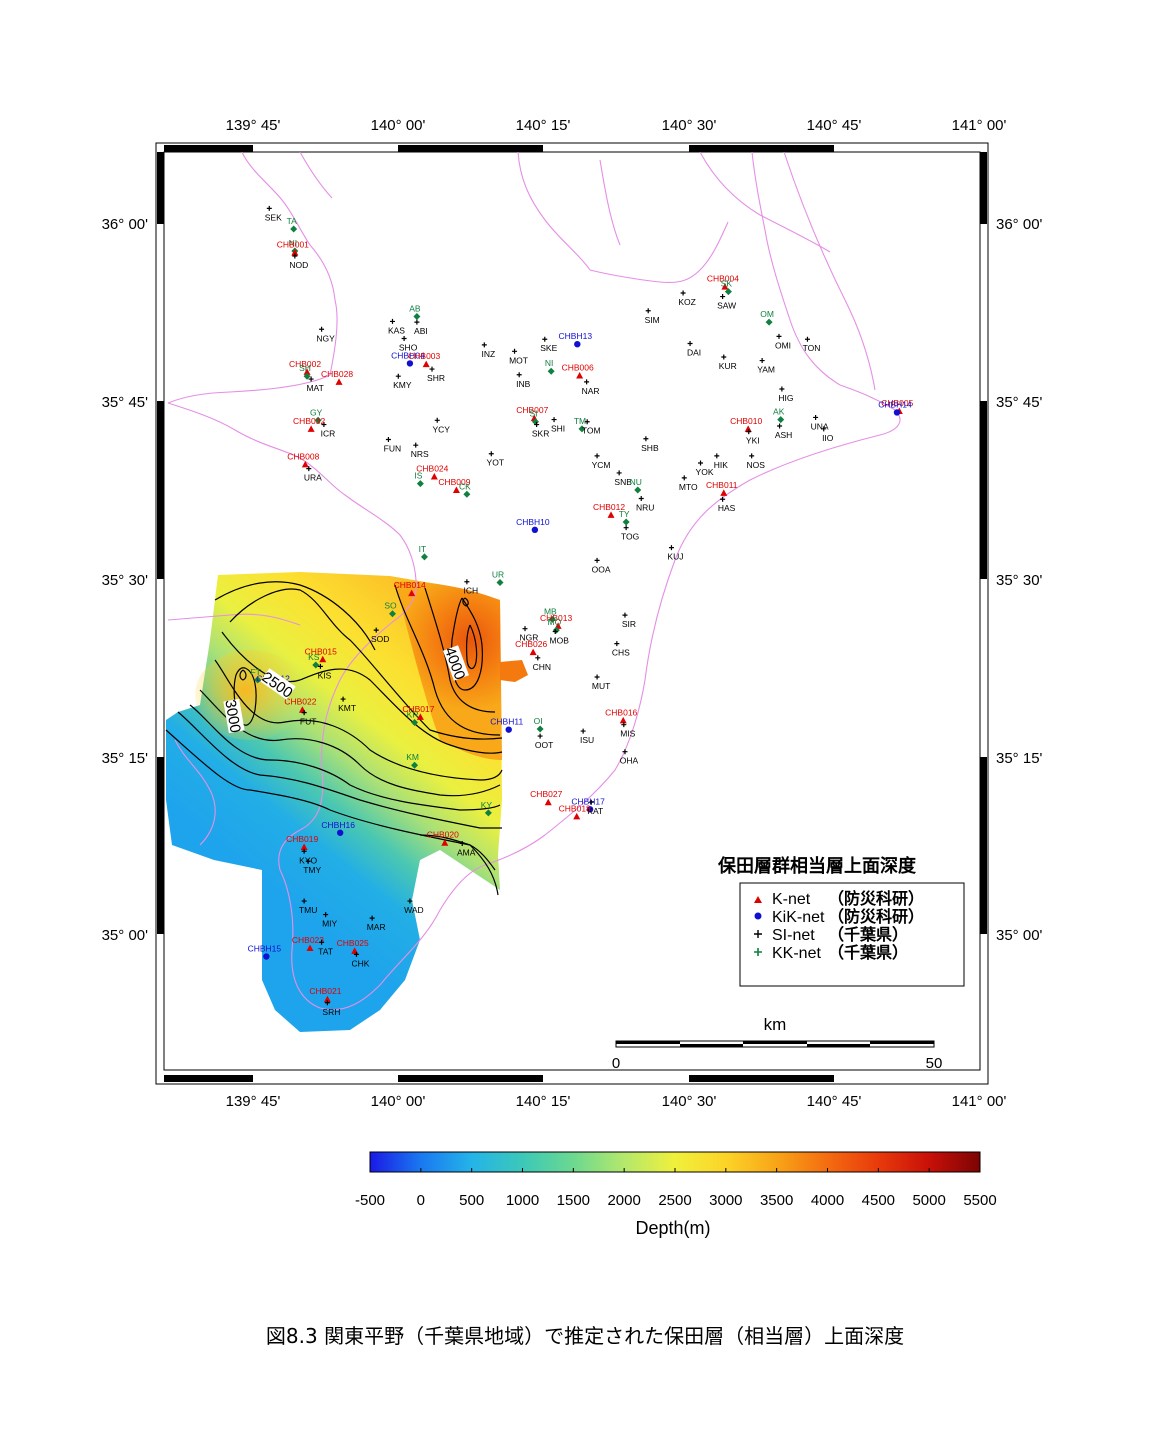 The height and width of the screenshot is (1434, 1151). Describe the element at coordinates (785, 394) in the screenshot. I see `station-hig: HIG` at that location.